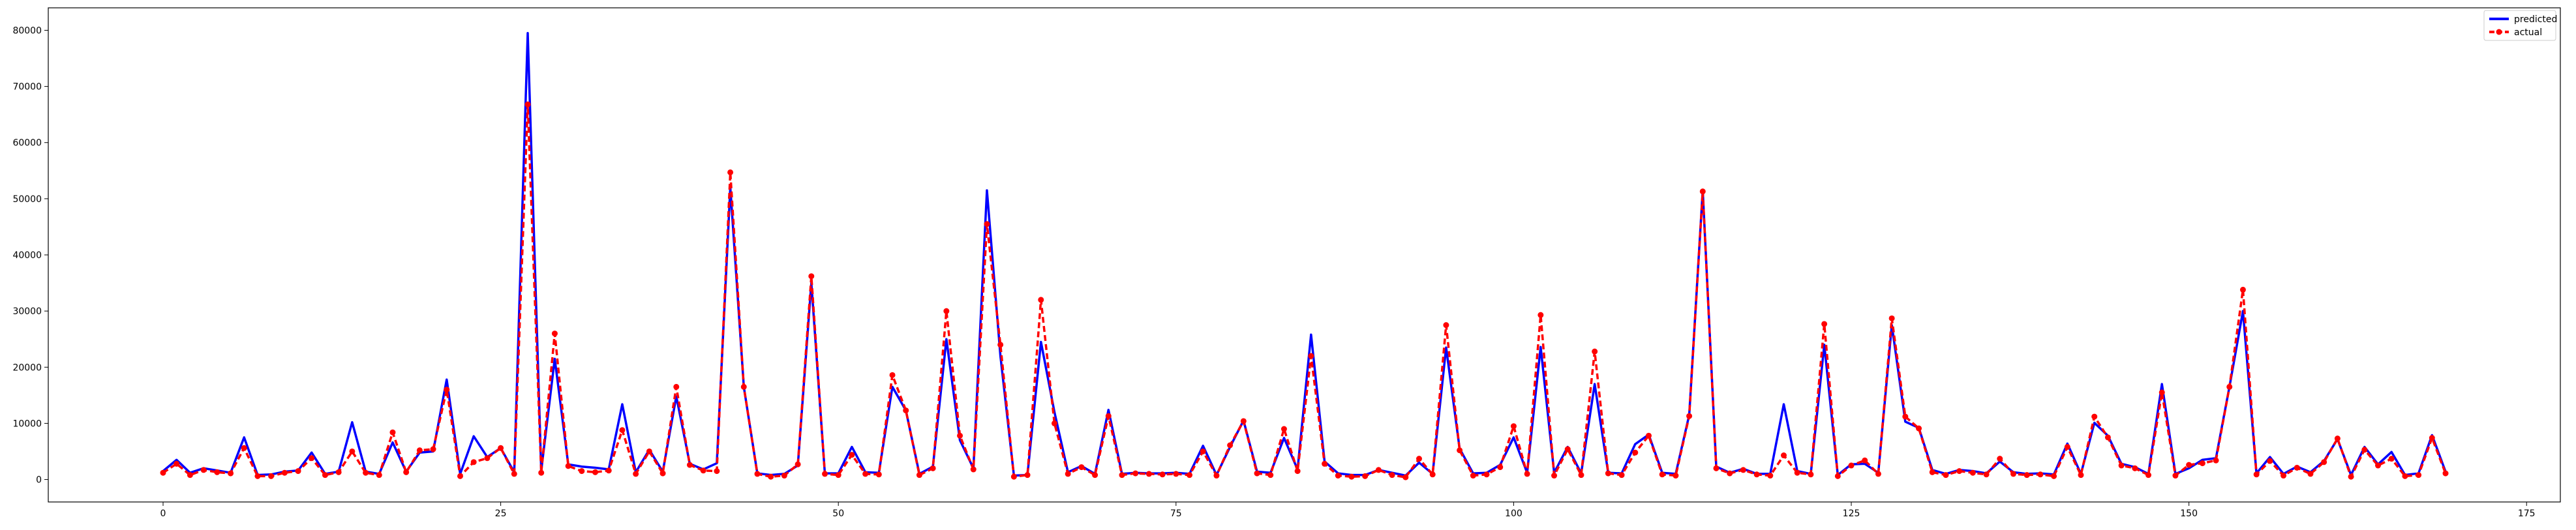 The width and height of the screenshot is (2576, 530). Describe the element at coordinates (1348, 510) in the screenshot. I see `x-axis: 0 25 50 75 100 125 150 175` at that location.